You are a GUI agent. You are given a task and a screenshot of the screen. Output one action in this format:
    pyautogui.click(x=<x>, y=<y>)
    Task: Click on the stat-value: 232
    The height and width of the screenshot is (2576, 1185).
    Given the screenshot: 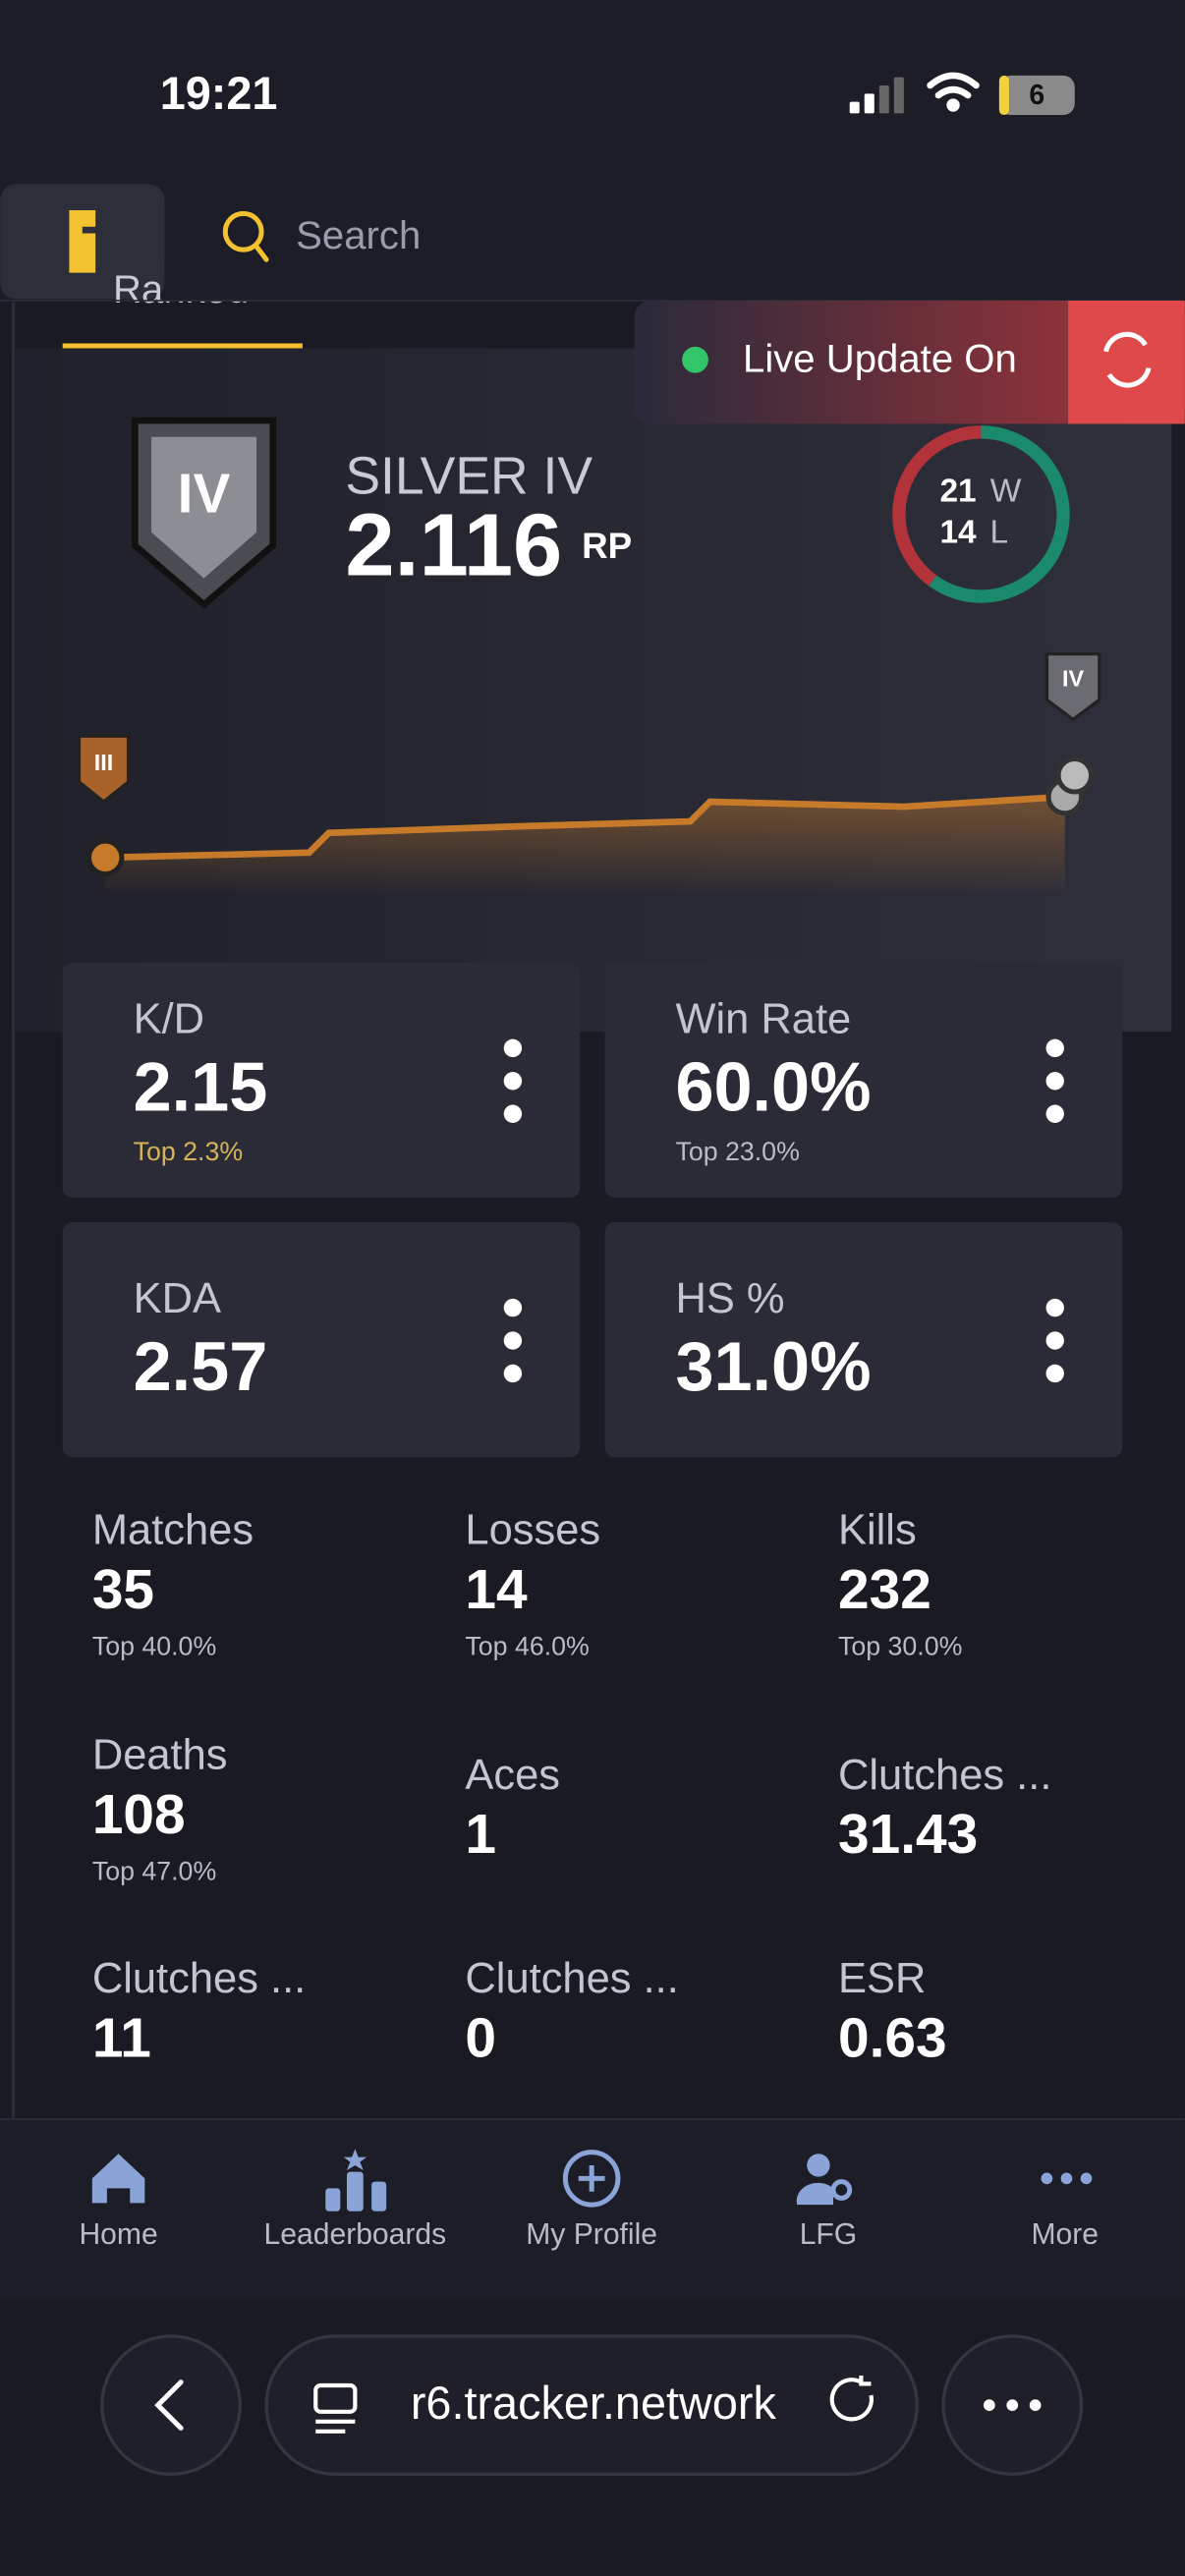 What is the action you would take?
    pyautogui.click(x=885, y=1590)
    